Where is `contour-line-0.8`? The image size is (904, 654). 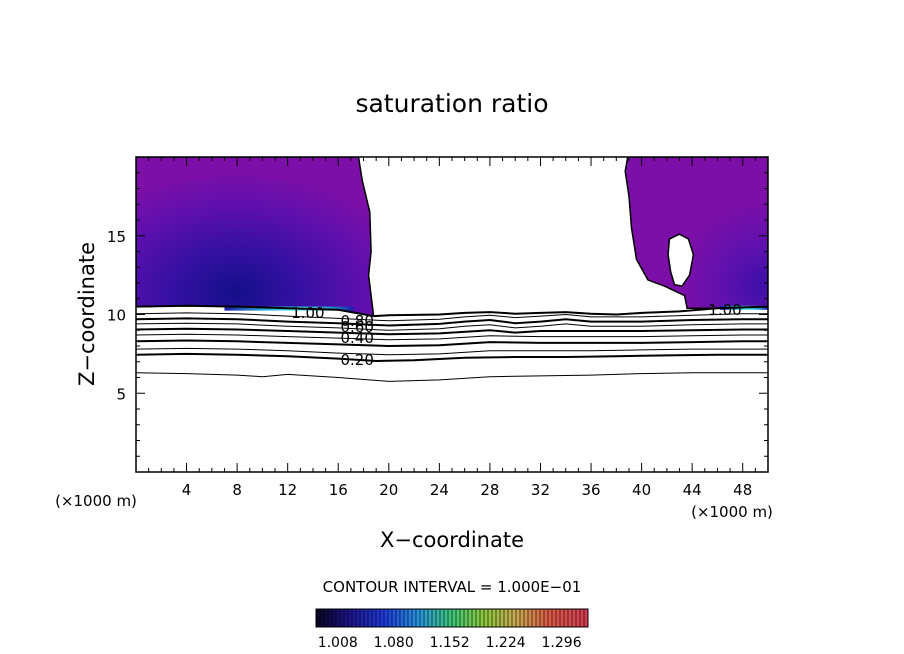 contour-line-0.8 is located at coordinates (452, 322).